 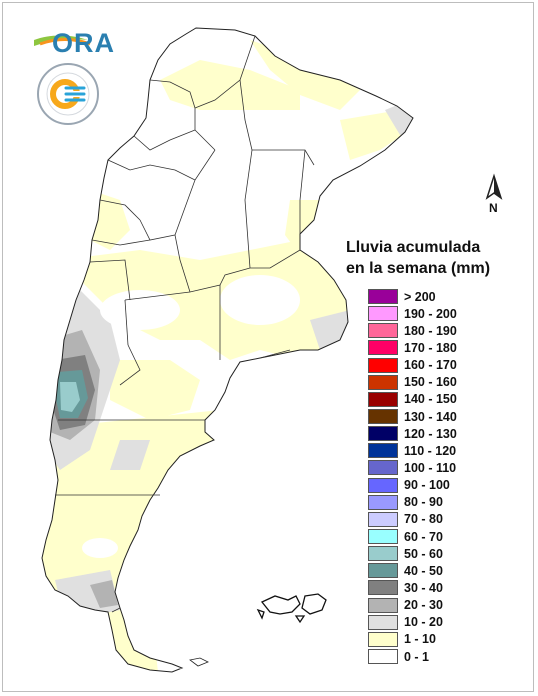 What do you see at coordinates (423, 622) in the screenshot?
I see `legend-label: 10 - 20` at bounding box center [423, 622].